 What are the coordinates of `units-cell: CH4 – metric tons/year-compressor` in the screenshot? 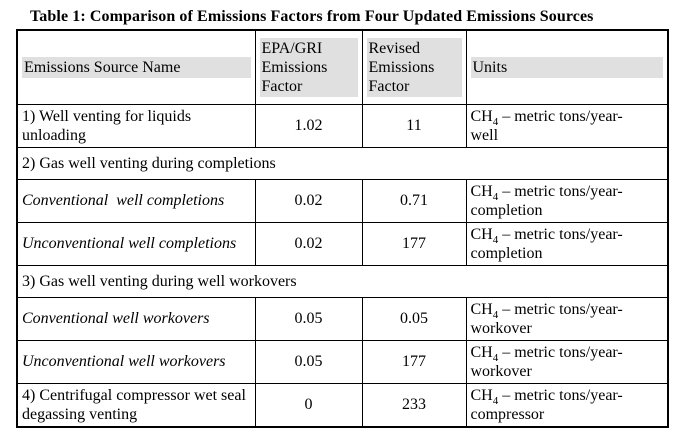 It's located at (567, 404).